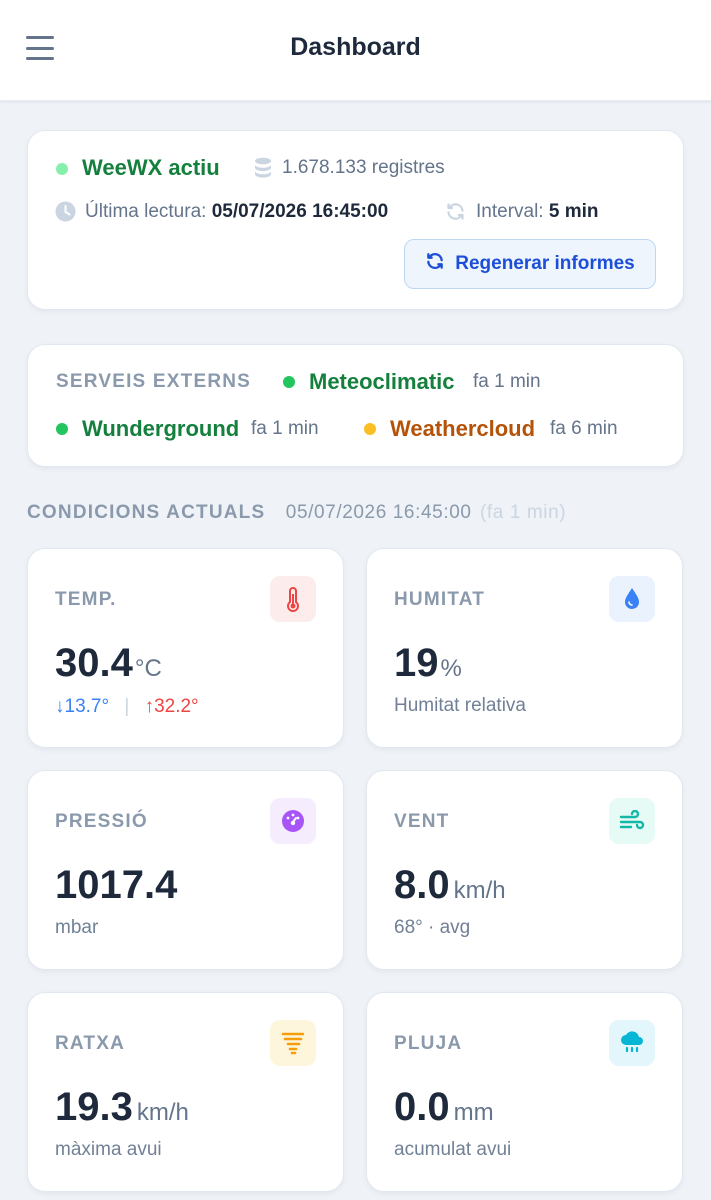 The image size is (711, 1200). I want to click on tornado-icon, so click(293, 1043).